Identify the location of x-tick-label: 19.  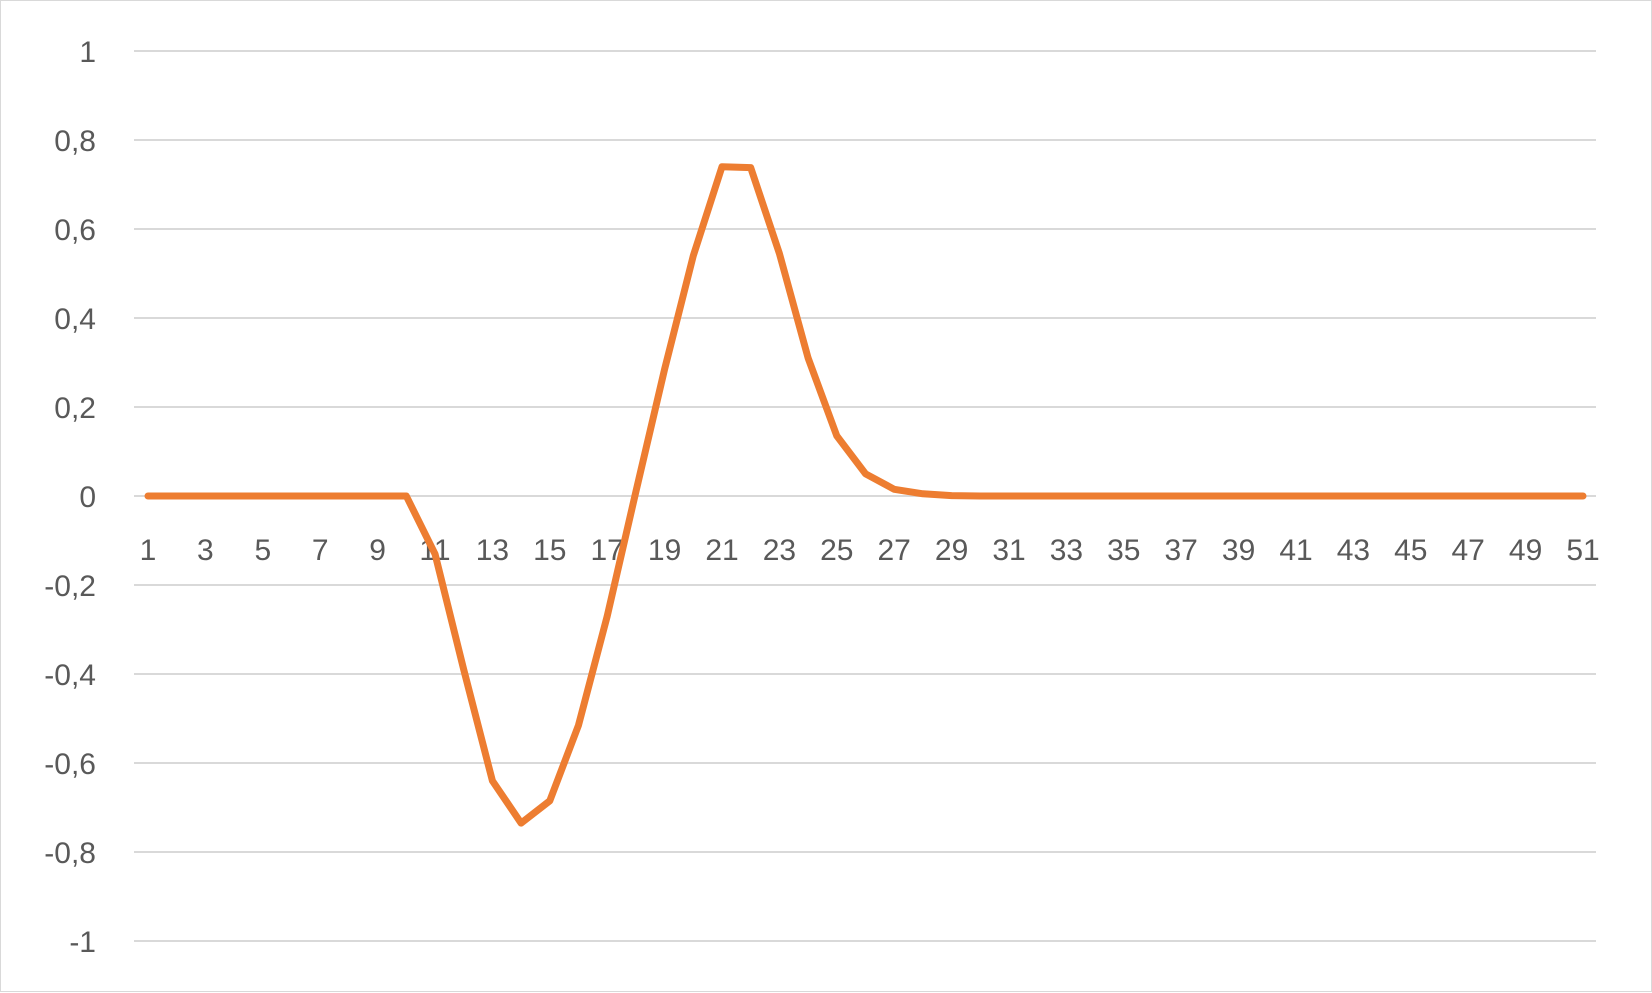
(664, 550).